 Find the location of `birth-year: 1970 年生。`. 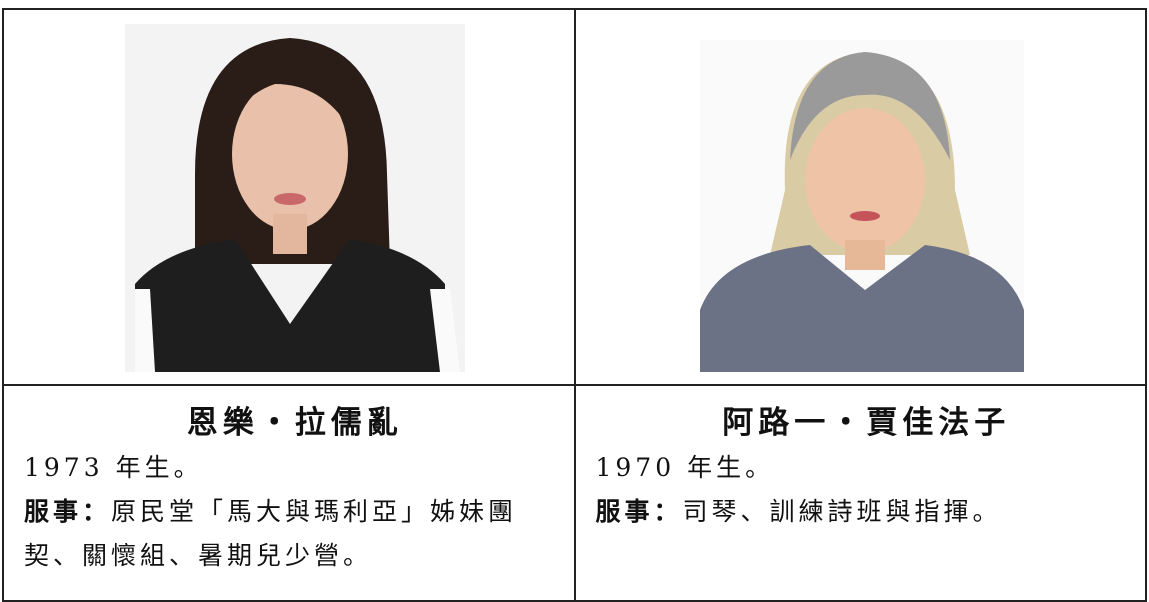

birth-year: 1970 年生。 is located at coordinates (685, 467).